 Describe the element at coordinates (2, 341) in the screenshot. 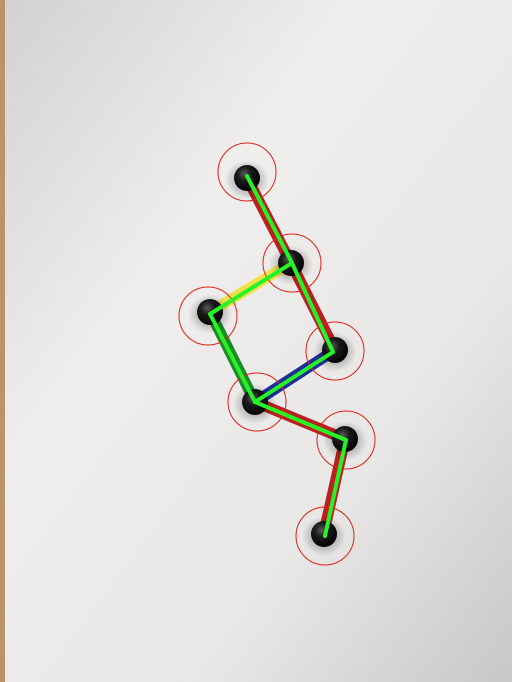

I see `table-edge-strip` at that location.